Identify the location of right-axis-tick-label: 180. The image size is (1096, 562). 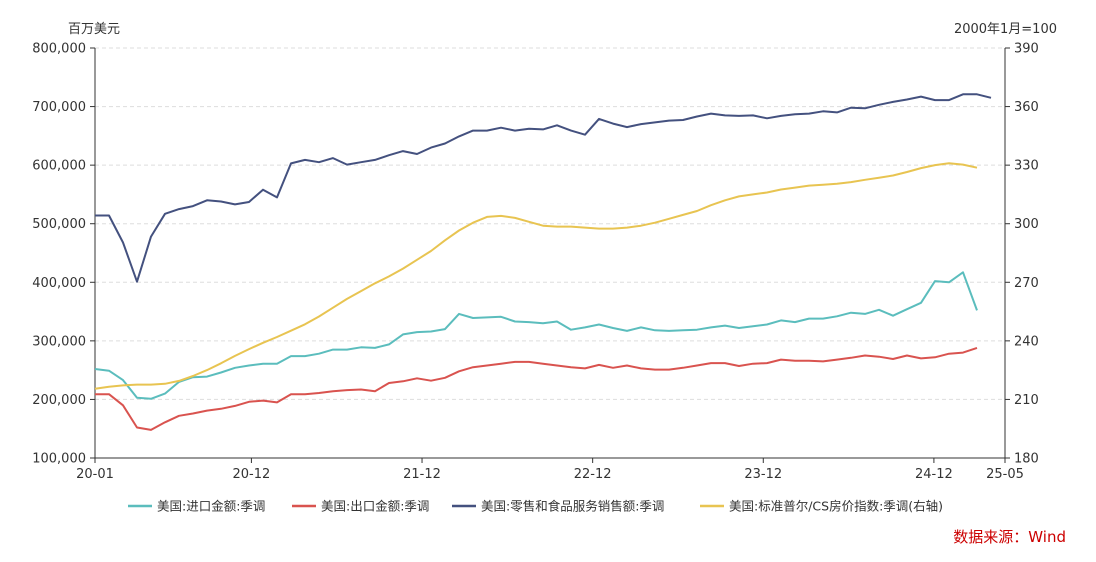
(1026, 459).